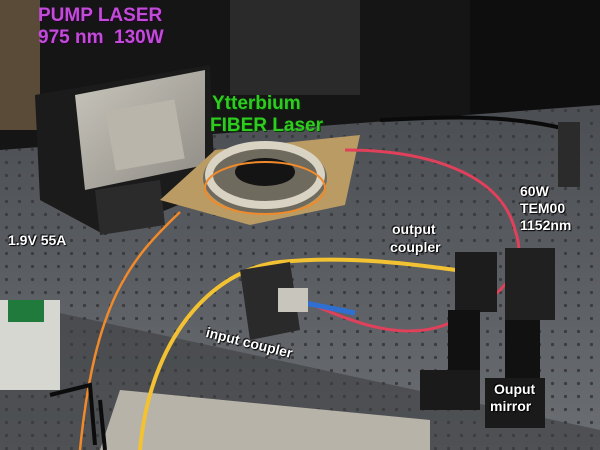  I want to click on pump-laser-label-line2: 975 nm 130W, so click(101, 37).